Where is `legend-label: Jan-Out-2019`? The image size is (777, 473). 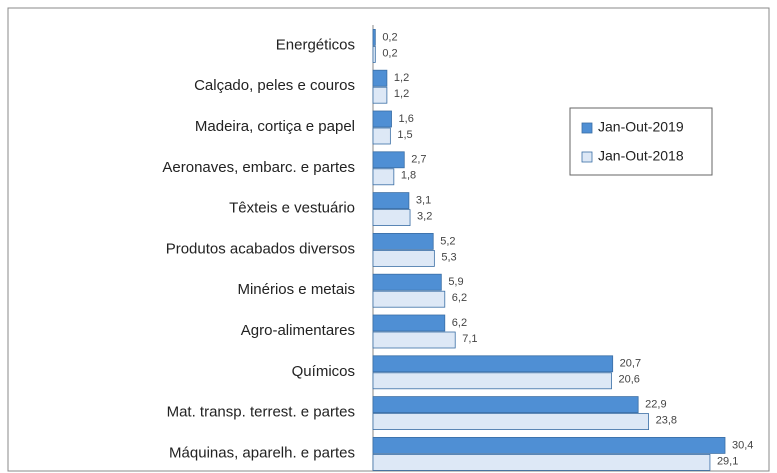
legend-label: Jan-Out-2019 is located at coordinates (641, 127).